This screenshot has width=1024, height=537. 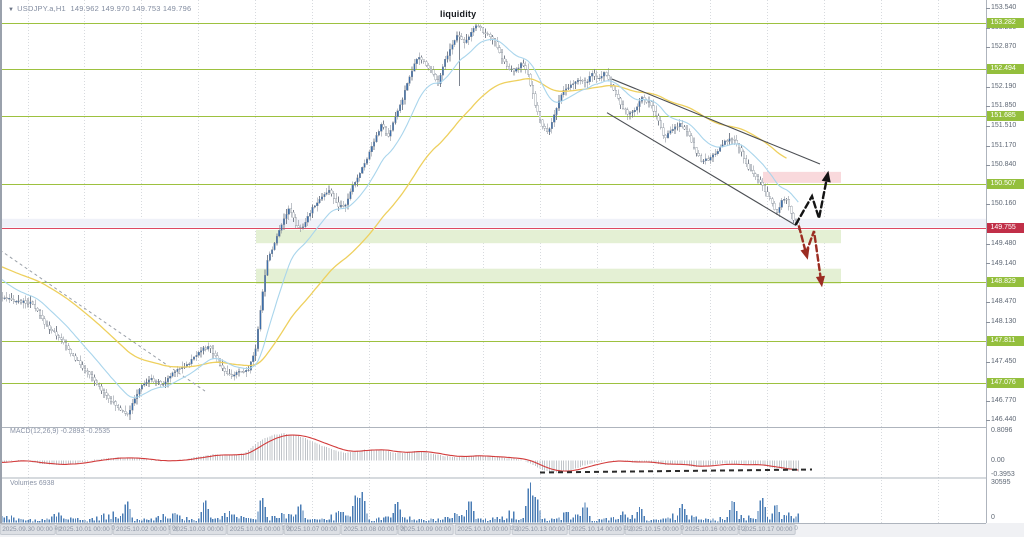 What do you see at coordinates (1004, 361) in the screenshot?
I see `price-tick-label: 147.450` at bounding box center [1004, 361].